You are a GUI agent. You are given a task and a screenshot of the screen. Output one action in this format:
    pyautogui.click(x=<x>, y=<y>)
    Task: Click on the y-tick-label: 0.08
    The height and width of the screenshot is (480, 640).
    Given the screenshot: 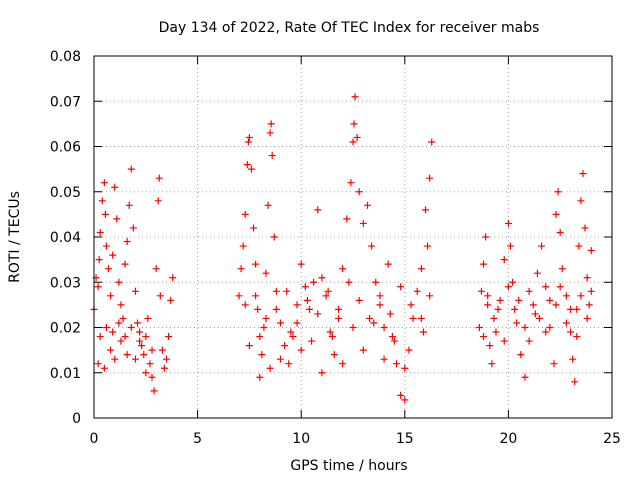 What is the action you would take?
    pyautogui.click(x=65, y=57)
    